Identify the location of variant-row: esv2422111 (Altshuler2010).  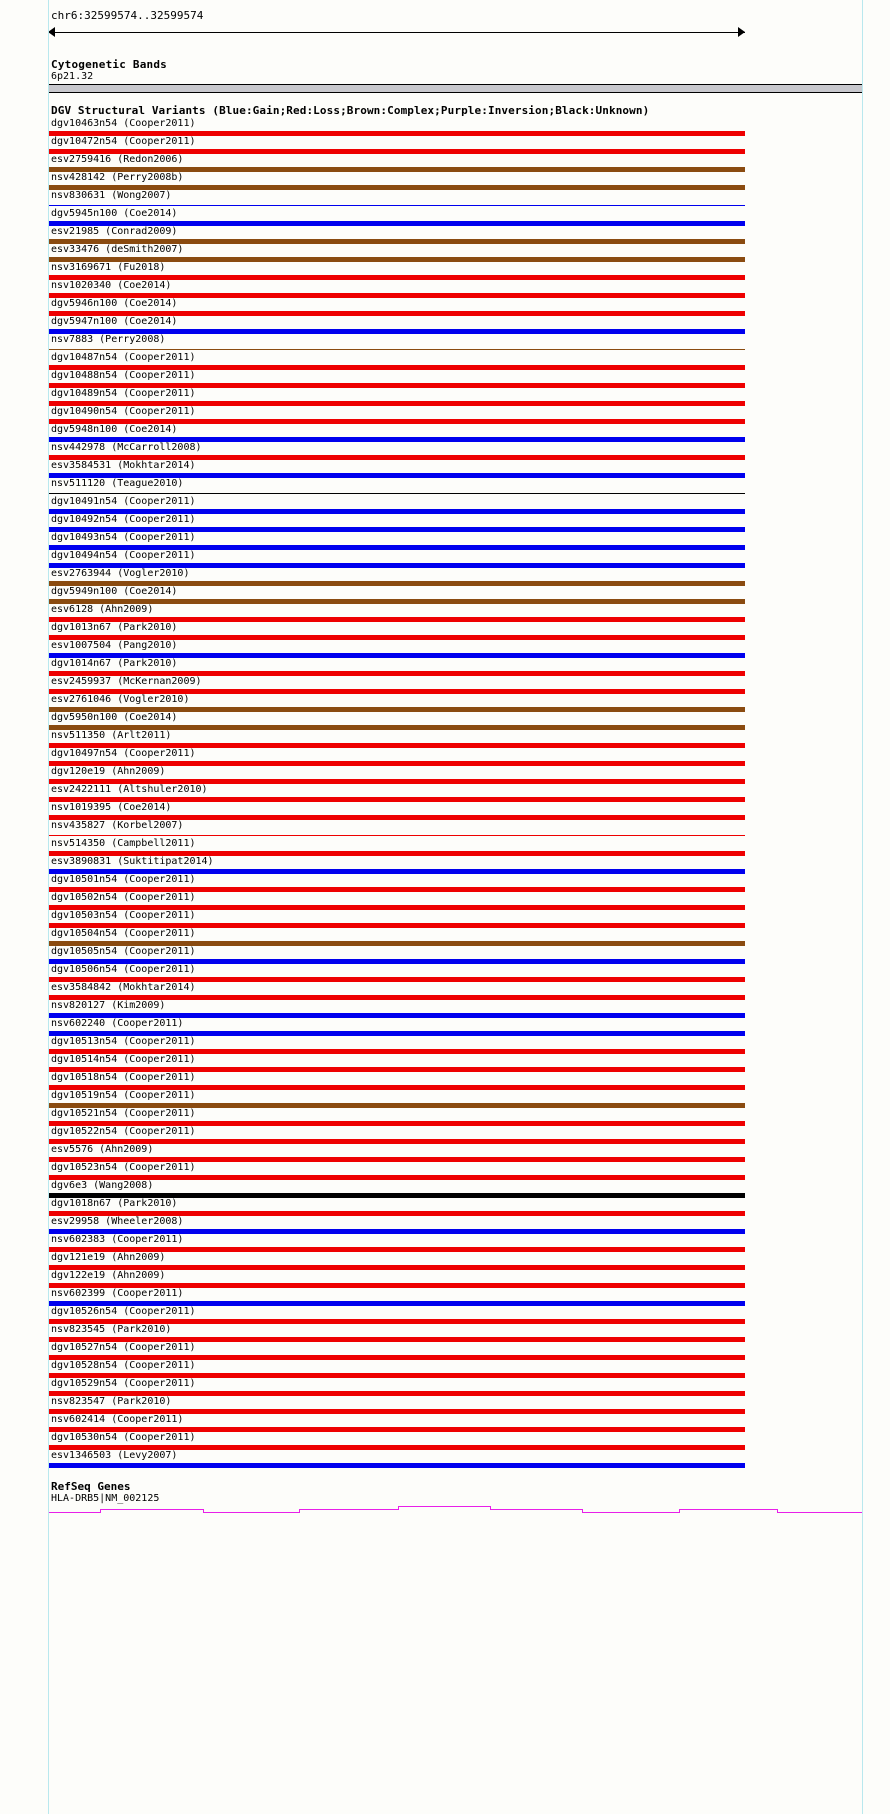
(396, 793).